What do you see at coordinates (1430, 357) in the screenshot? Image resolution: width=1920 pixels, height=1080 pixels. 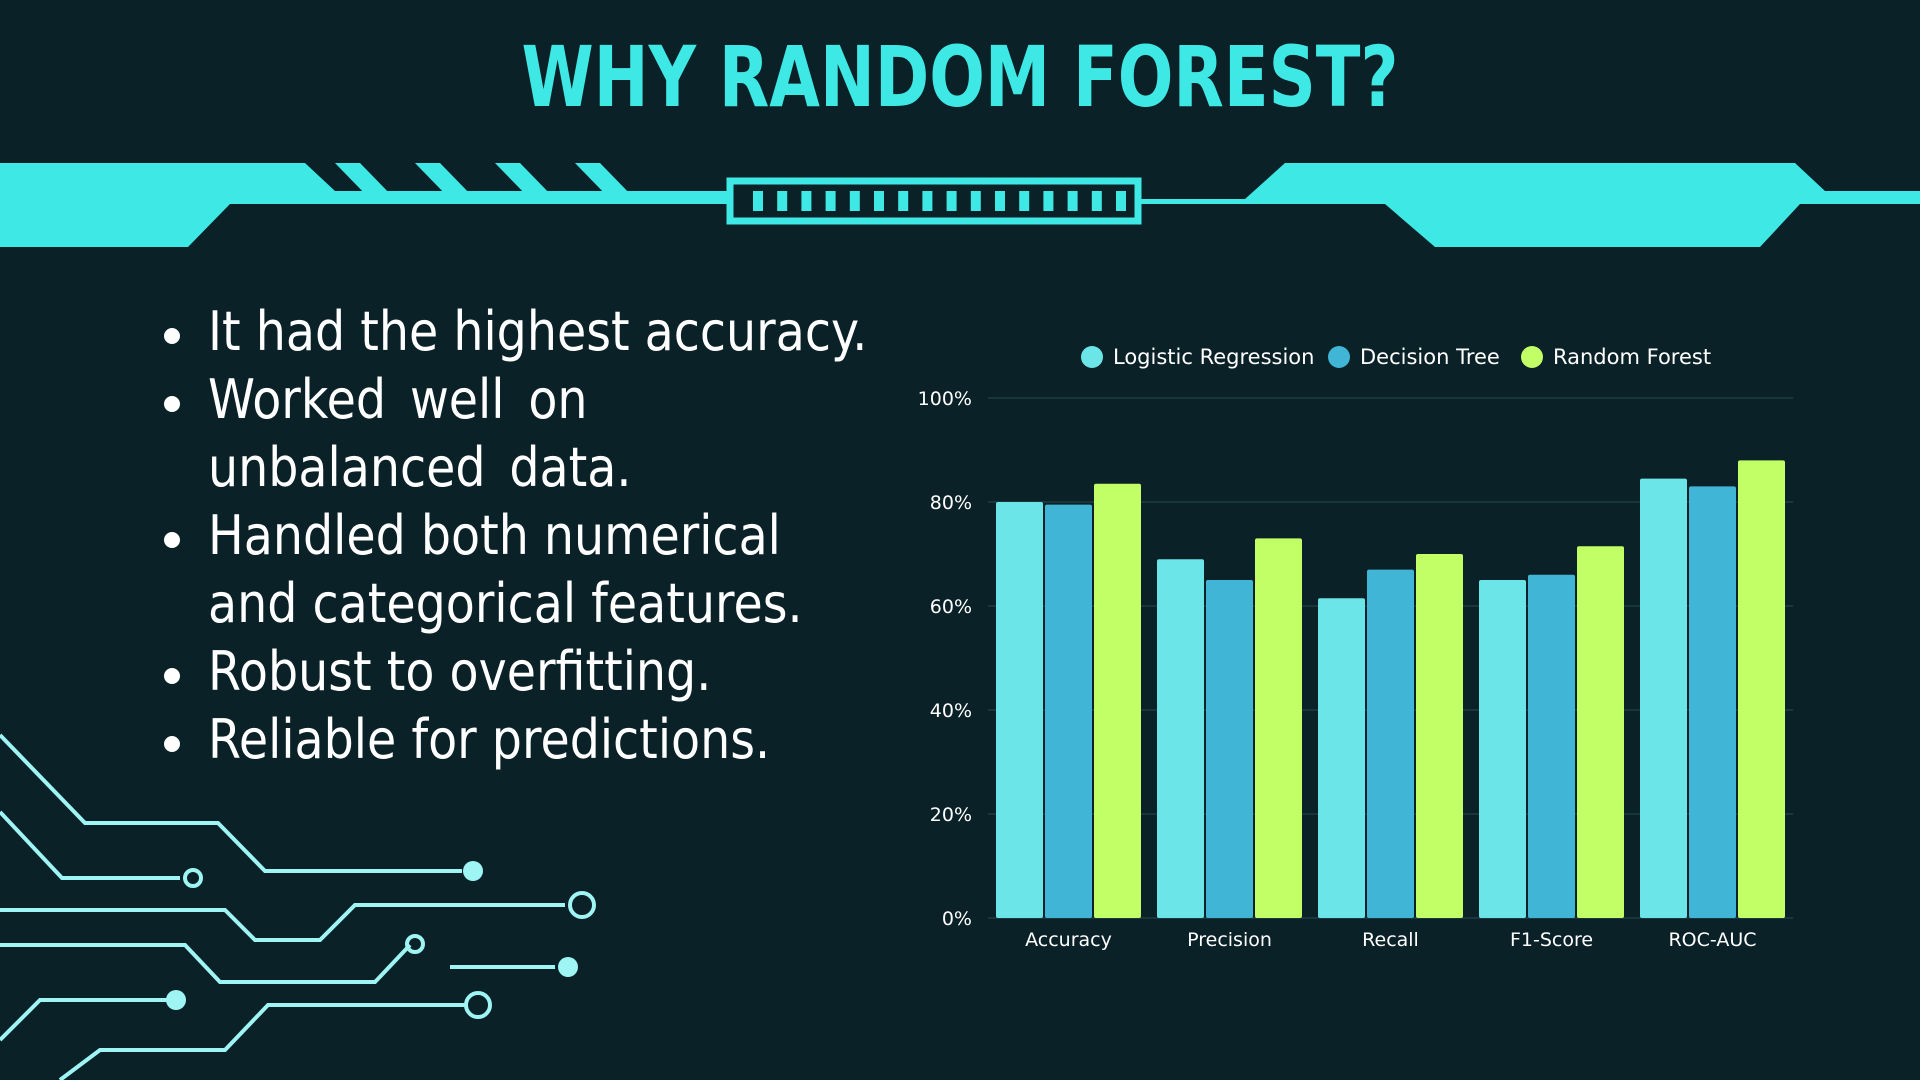 I see `legend-label: Decision Tree` at bounding box center [1430, 357].